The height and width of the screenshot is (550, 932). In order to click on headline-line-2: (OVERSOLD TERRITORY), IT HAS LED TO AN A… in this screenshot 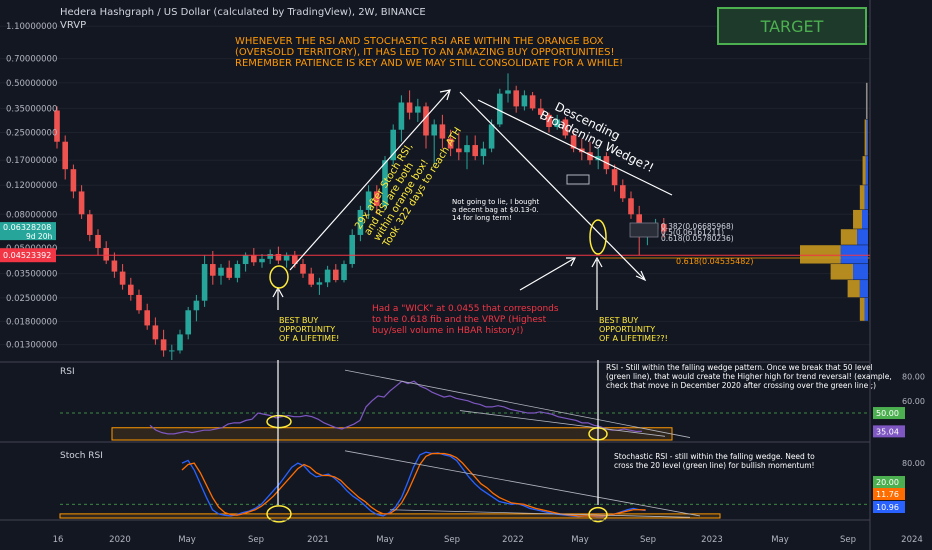, I will do `click(424, 52)`.